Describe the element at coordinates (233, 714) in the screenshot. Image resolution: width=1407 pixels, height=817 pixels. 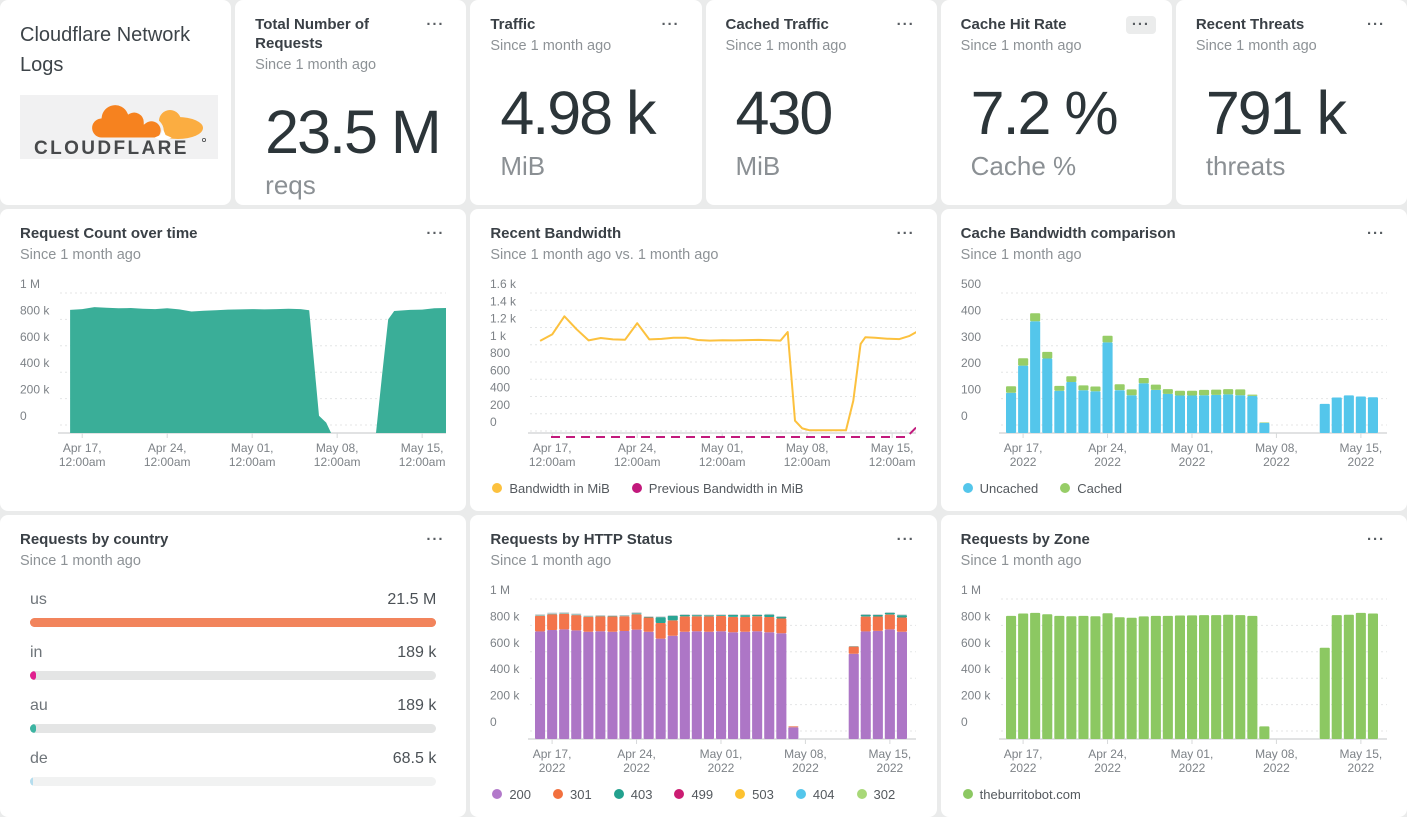
I see `country-row-au: au 189 k` at that location.